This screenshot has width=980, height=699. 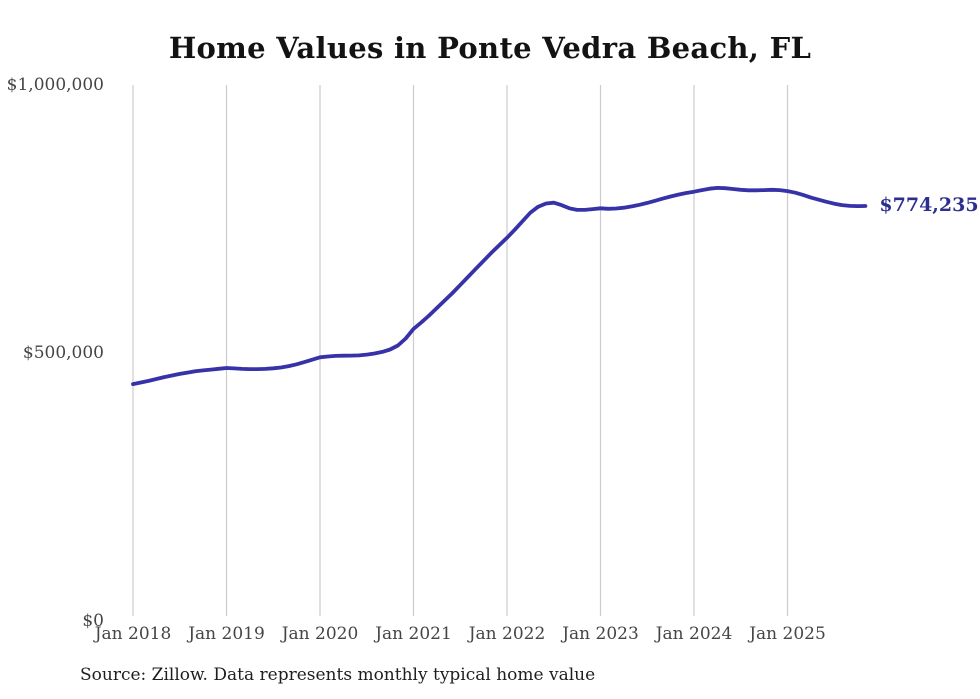 I want to click on x-tick-label: Jan 2024, so click(x=694, y=634).